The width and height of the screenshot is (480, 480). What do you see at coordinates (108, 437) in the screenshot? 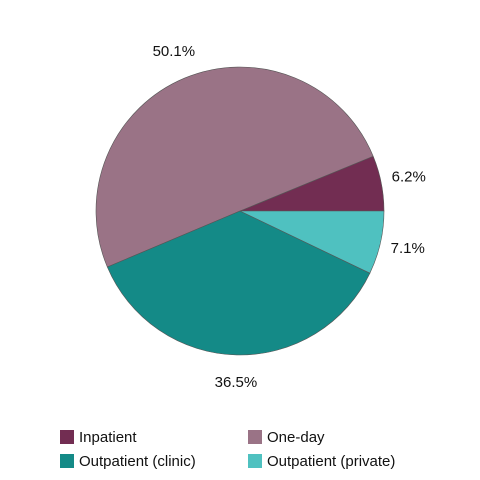
I see `legend-label: Inpatient` at bounding box center [108, 437].